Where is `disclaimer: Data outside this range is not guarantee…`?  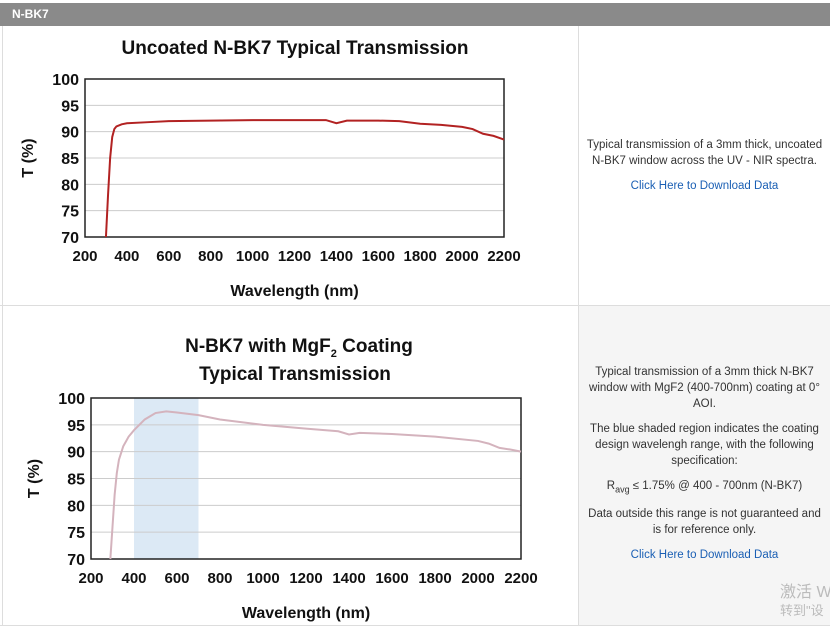 disclaimer: Data outside this range is not guarantee… is located at coordinates (704, 522).